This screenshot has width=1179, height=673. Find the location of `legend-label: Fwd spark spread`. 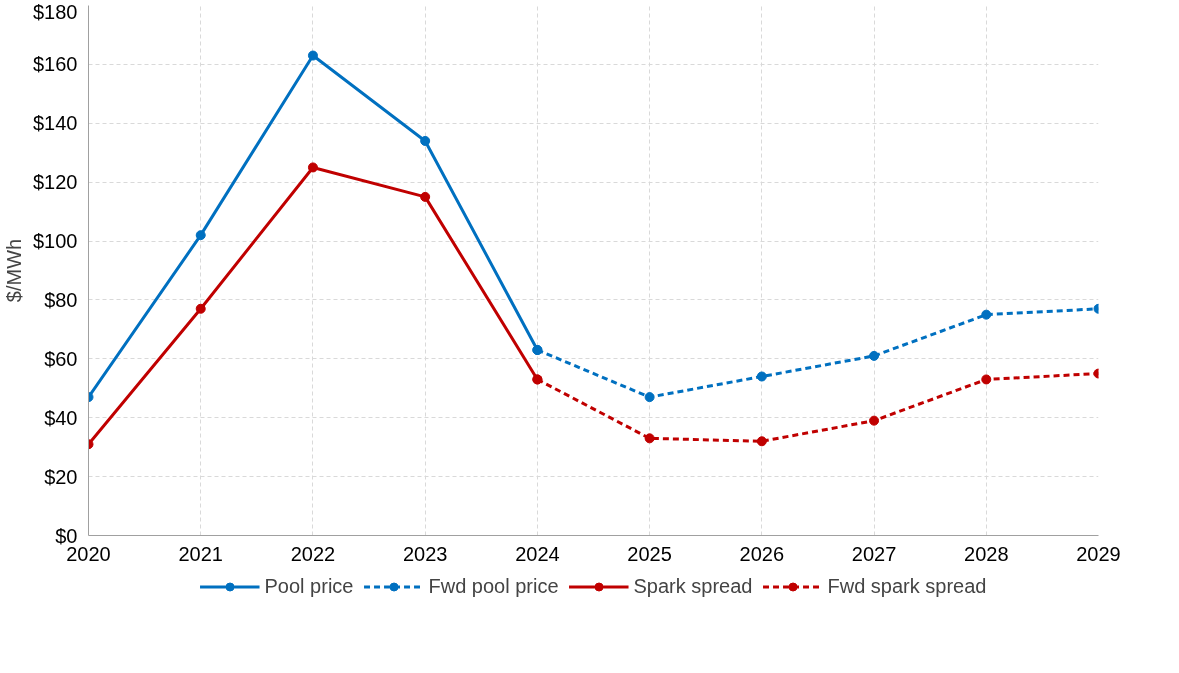

legend-label: Fwd spark spread is located at coordinates (907, 586).